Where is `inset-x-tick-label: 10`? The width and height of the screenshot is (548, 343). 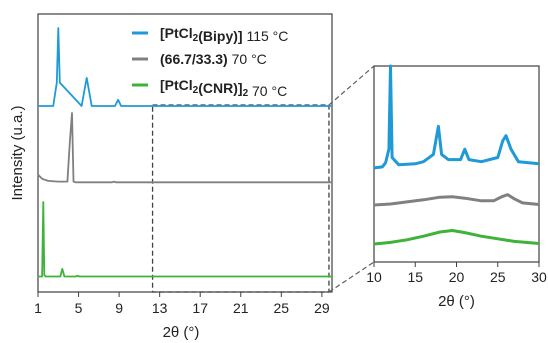
inset-x-tick-label: 10 is located at coordinates (374, 277).